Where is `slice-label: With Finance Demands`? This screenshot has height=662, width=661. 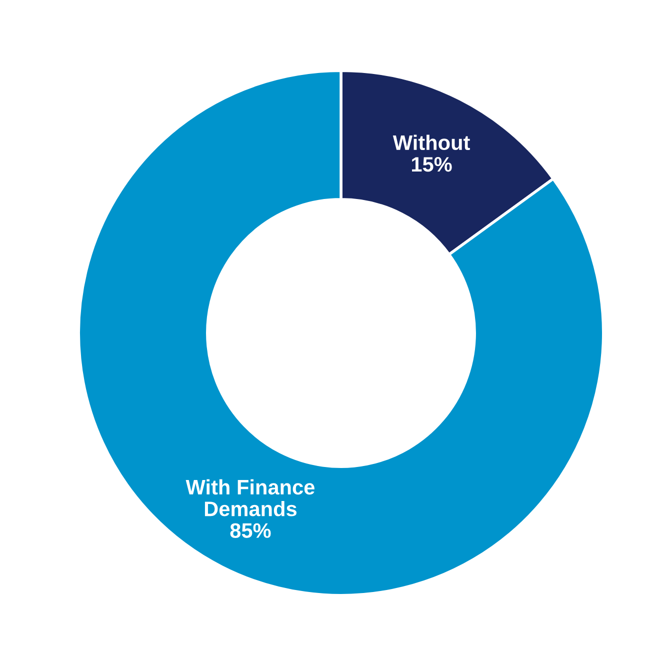
slice-label: With Finance Demands is located at coordinates (250, 497).